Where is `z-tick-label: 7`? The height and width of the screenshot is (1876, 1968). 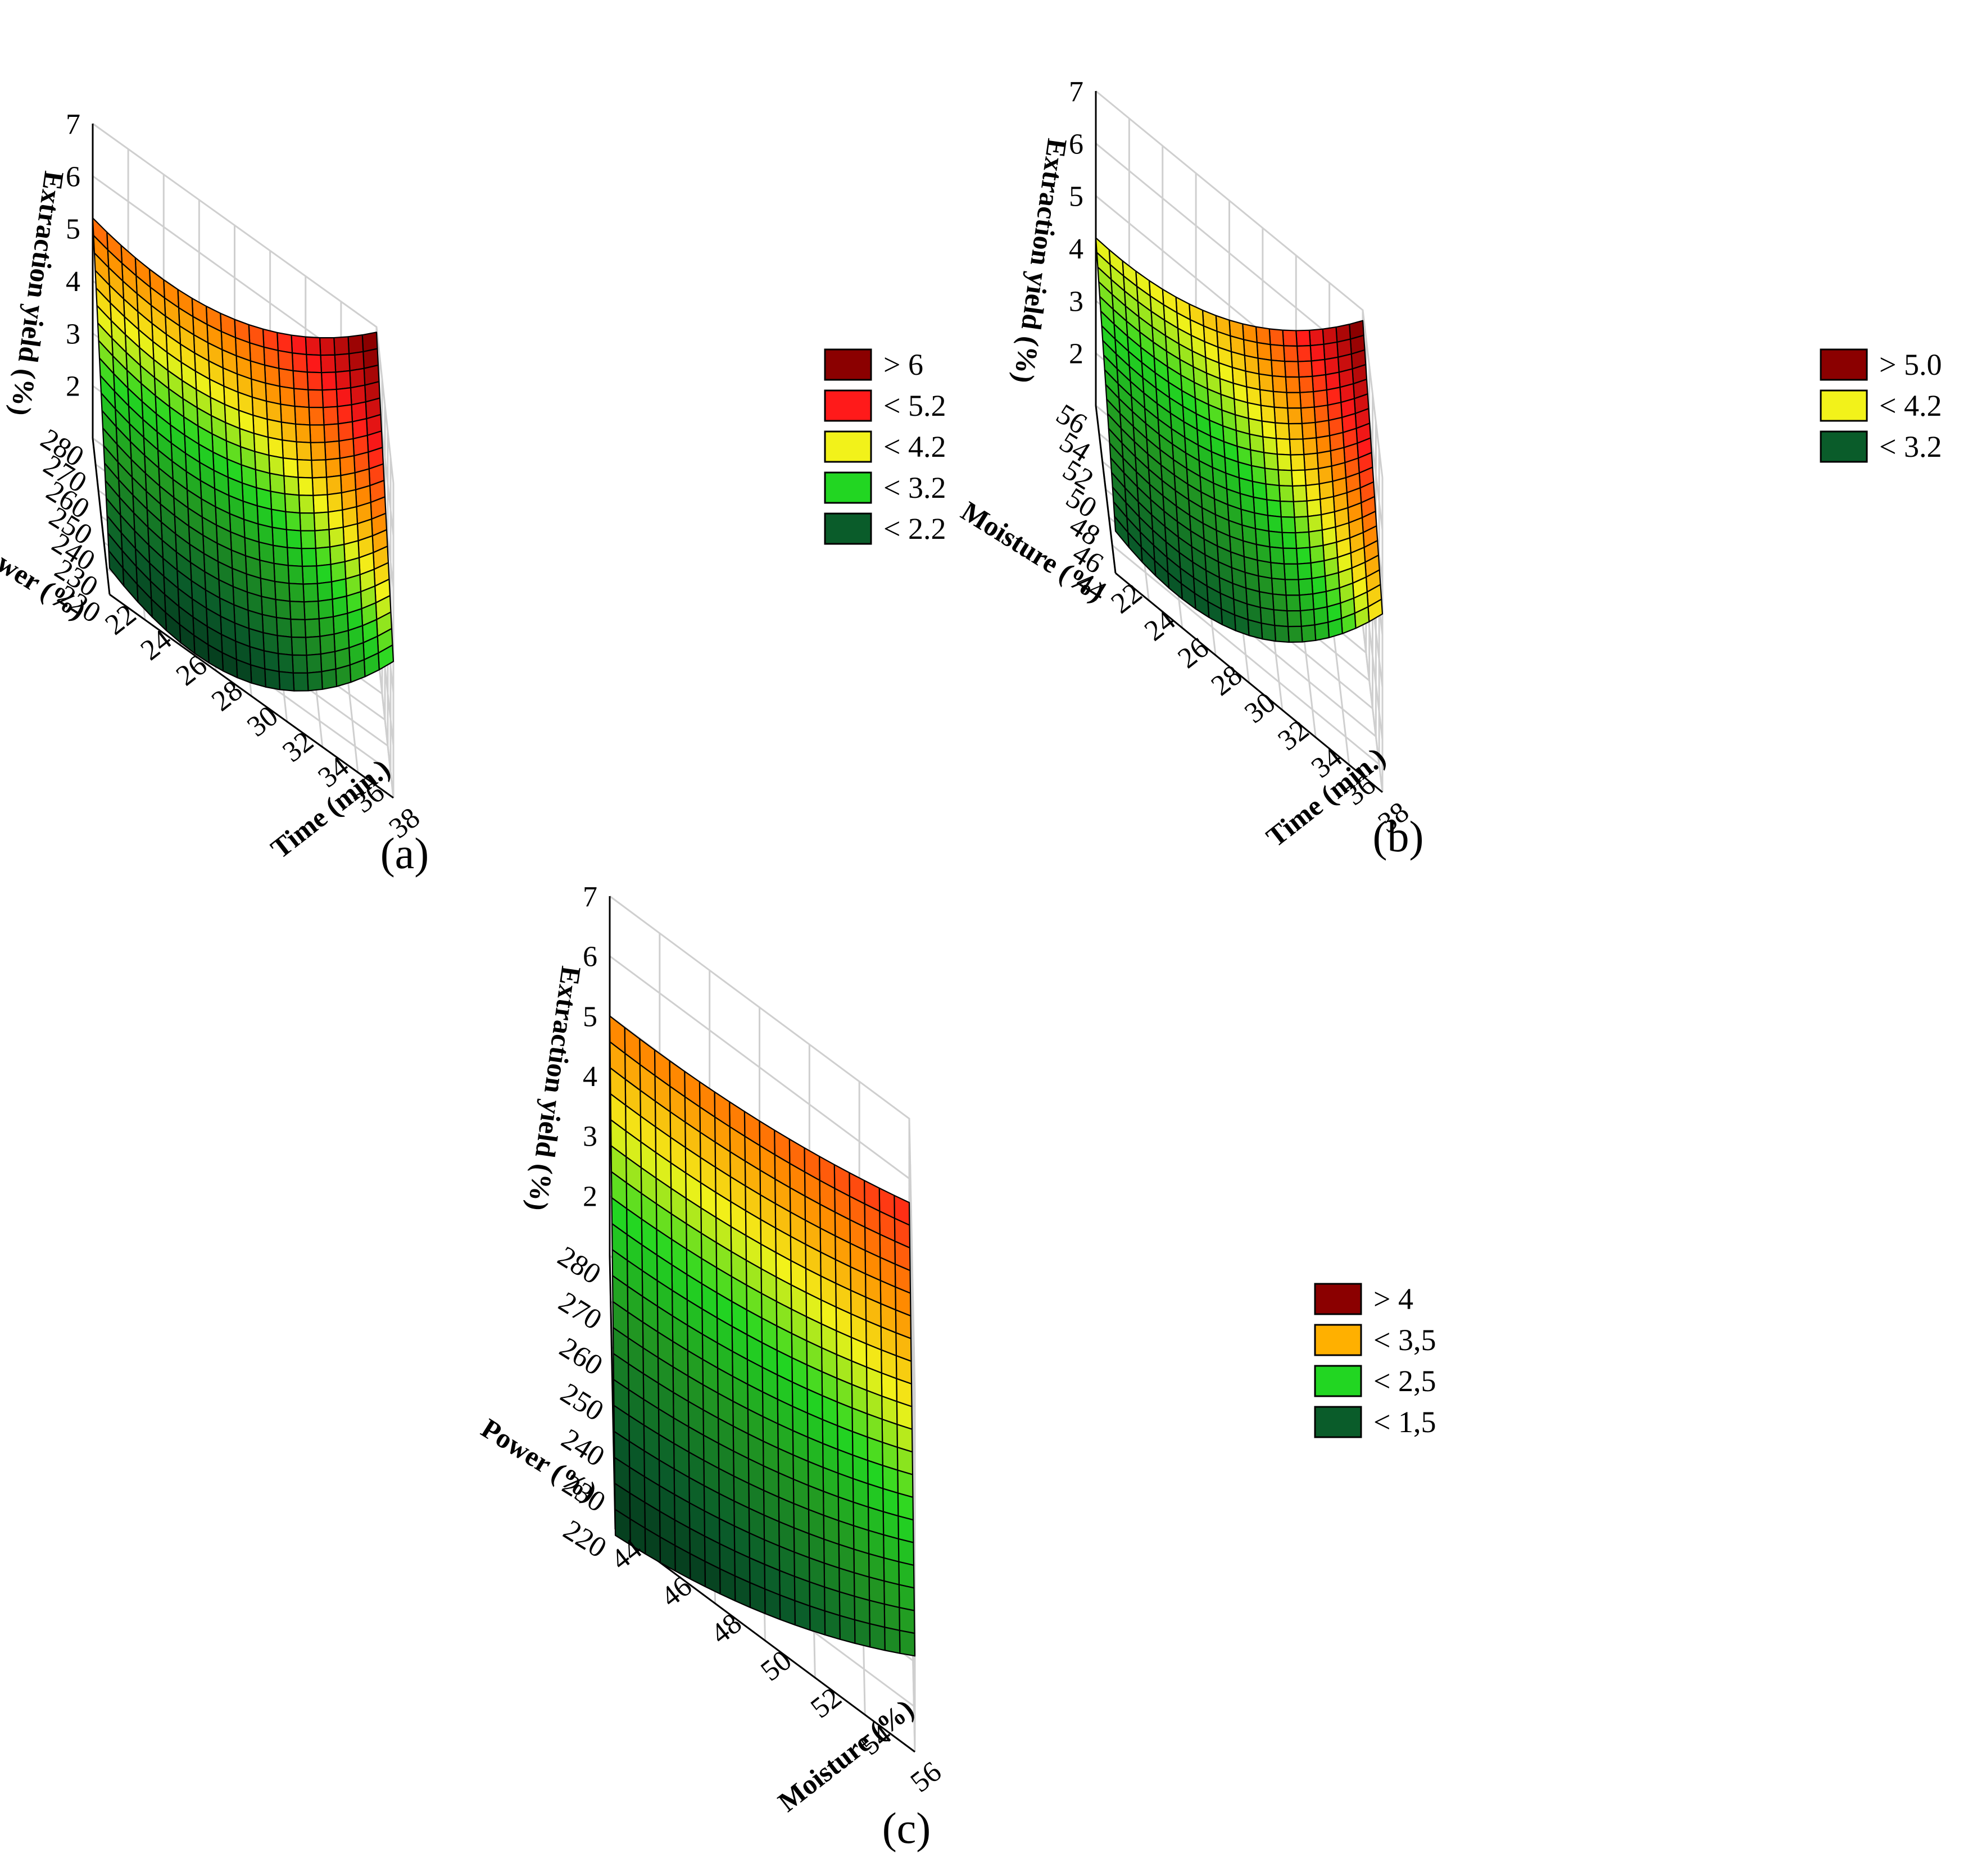
z-tick-label: 7 is located at coordinates (590, 897).